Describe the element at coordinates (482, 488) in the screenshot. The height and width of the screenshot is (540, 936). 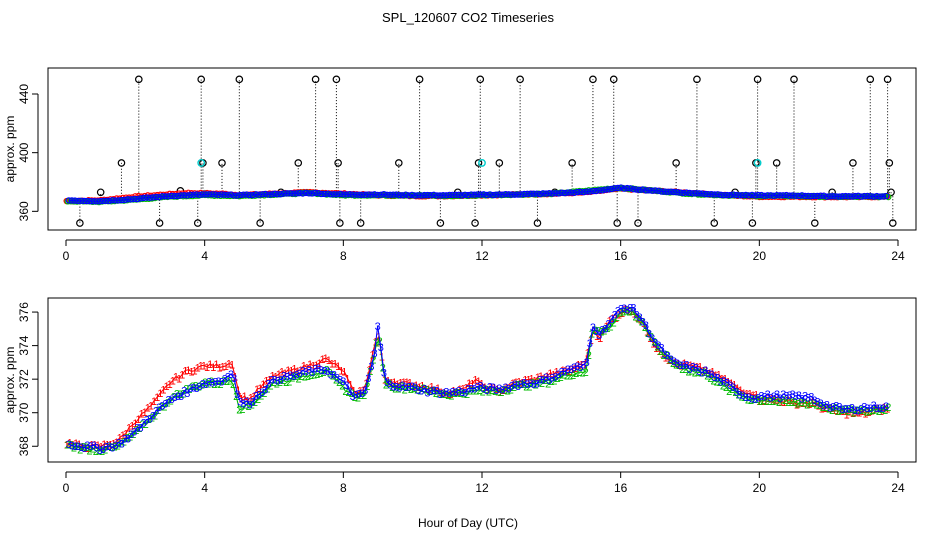
I see `x-tick-label: 12` at that location.